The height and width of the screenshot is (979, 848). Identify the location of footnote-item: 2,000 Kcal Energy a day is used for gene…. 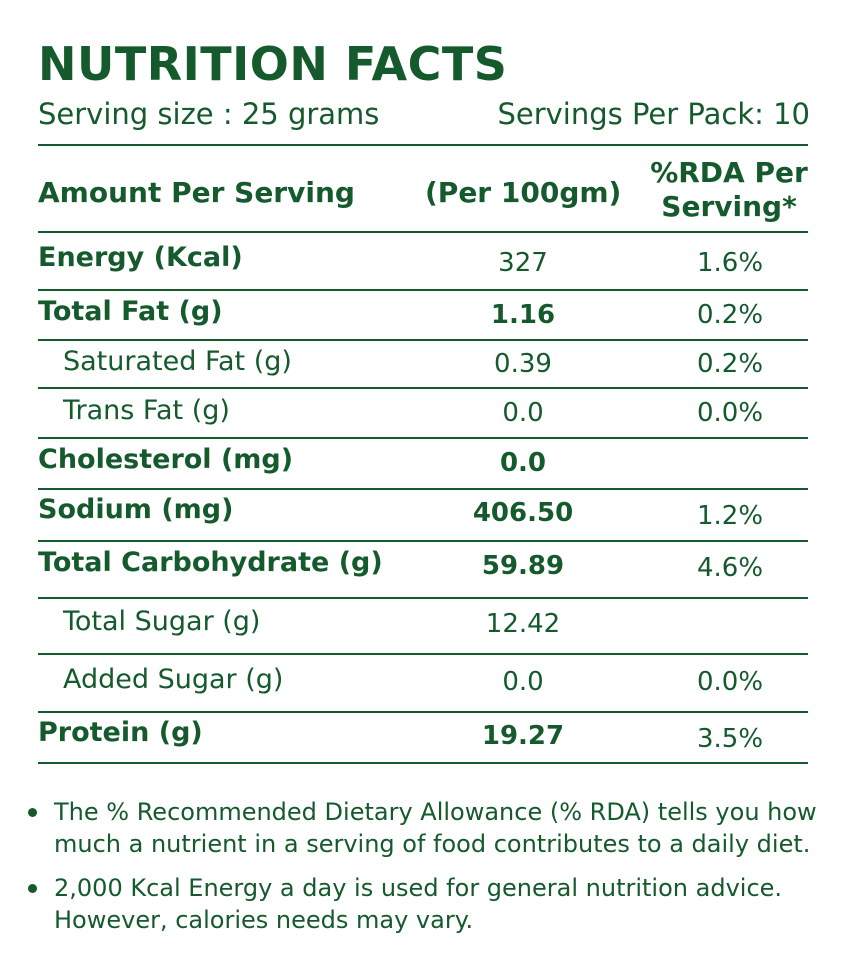
(428, 904).